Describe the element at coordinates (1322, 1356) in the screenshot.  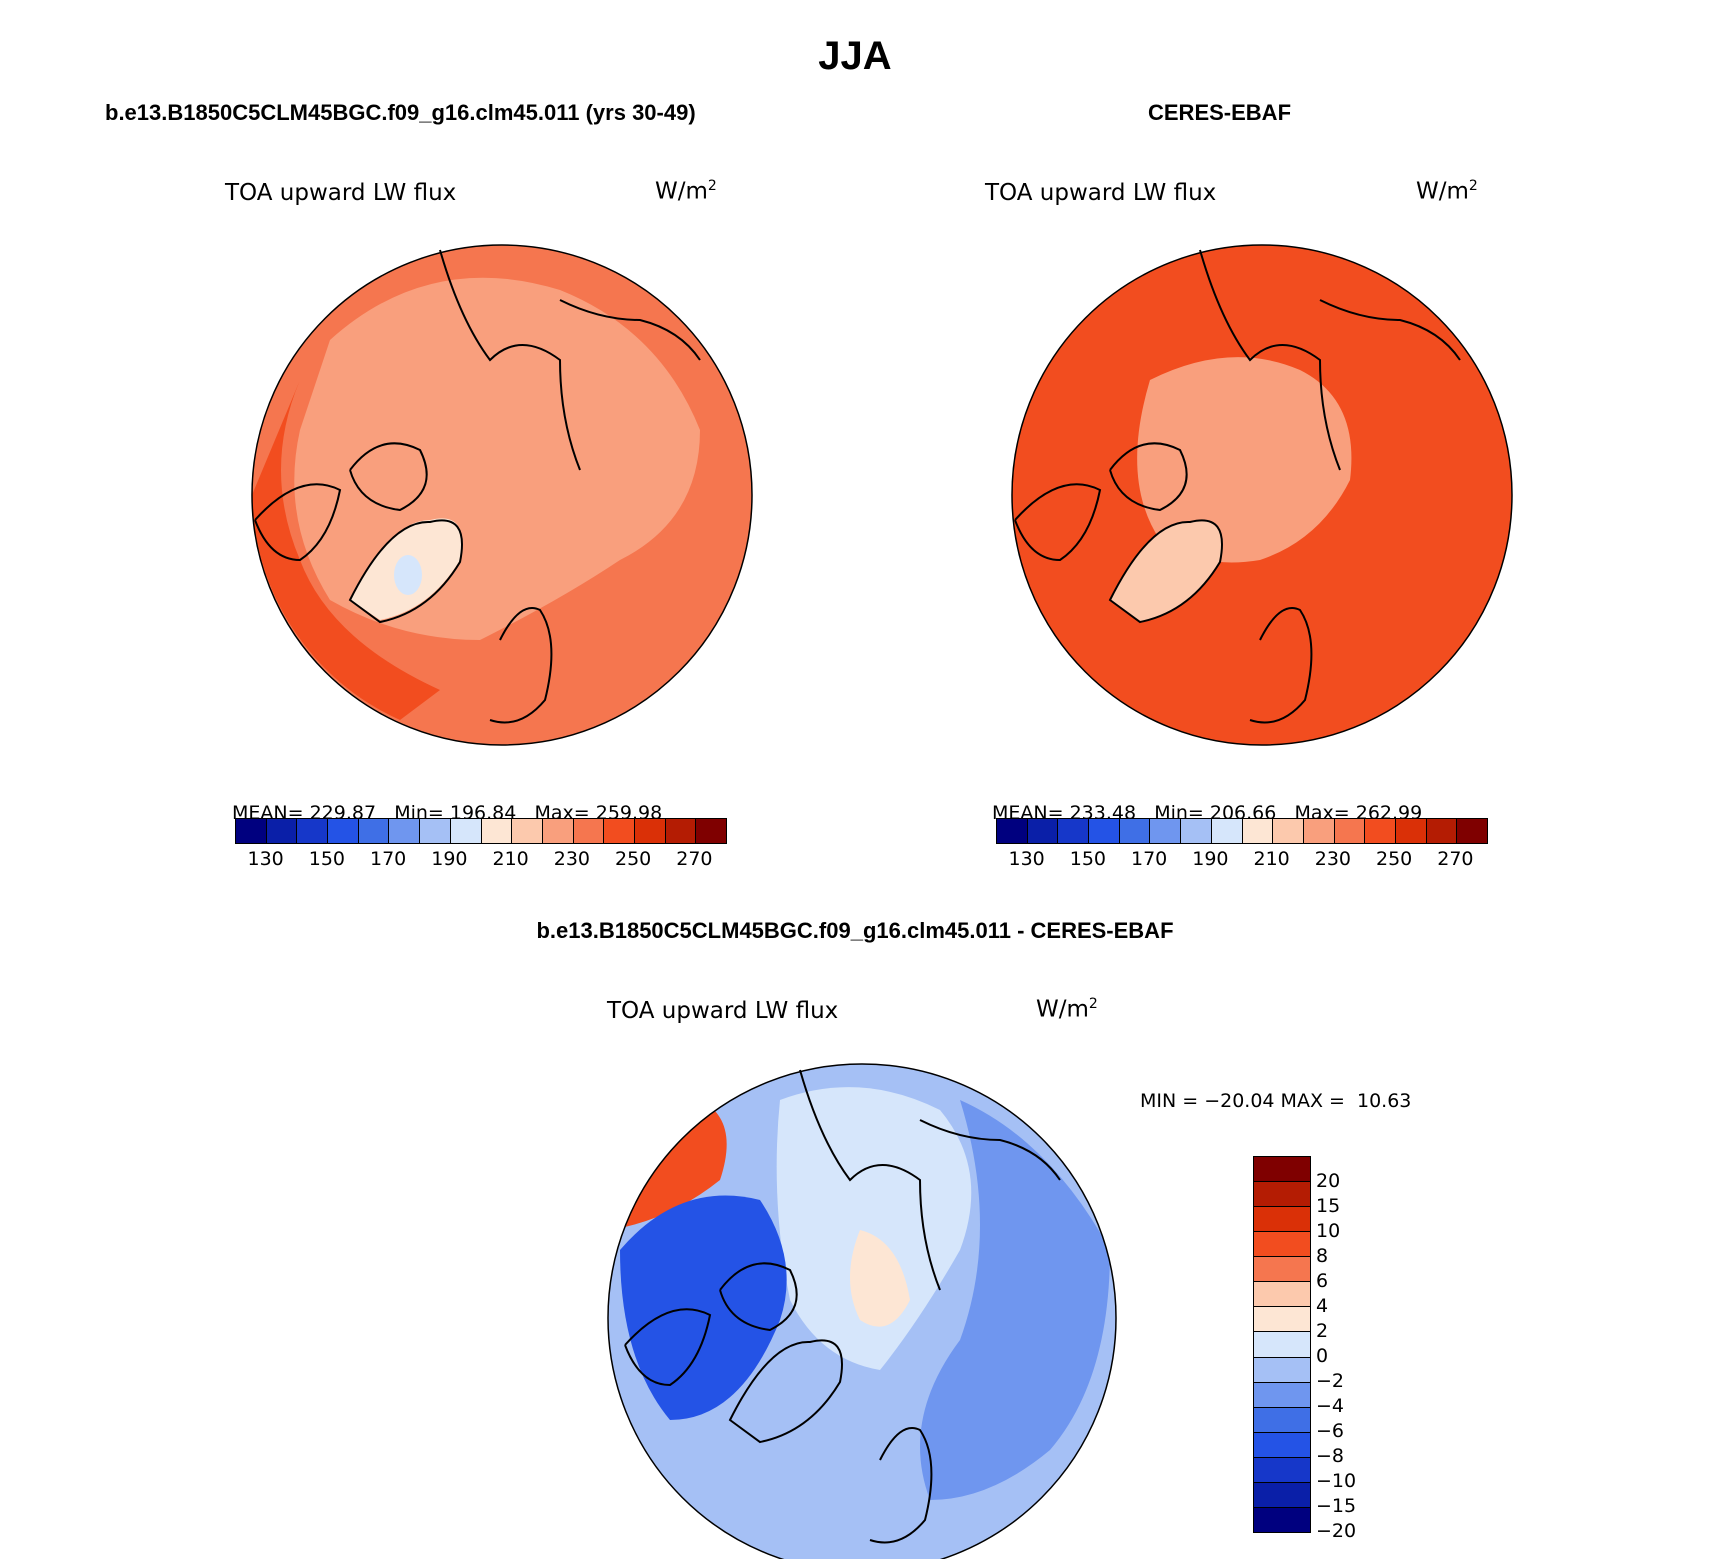
I see `colorbar-tick-label: 0` at that location.